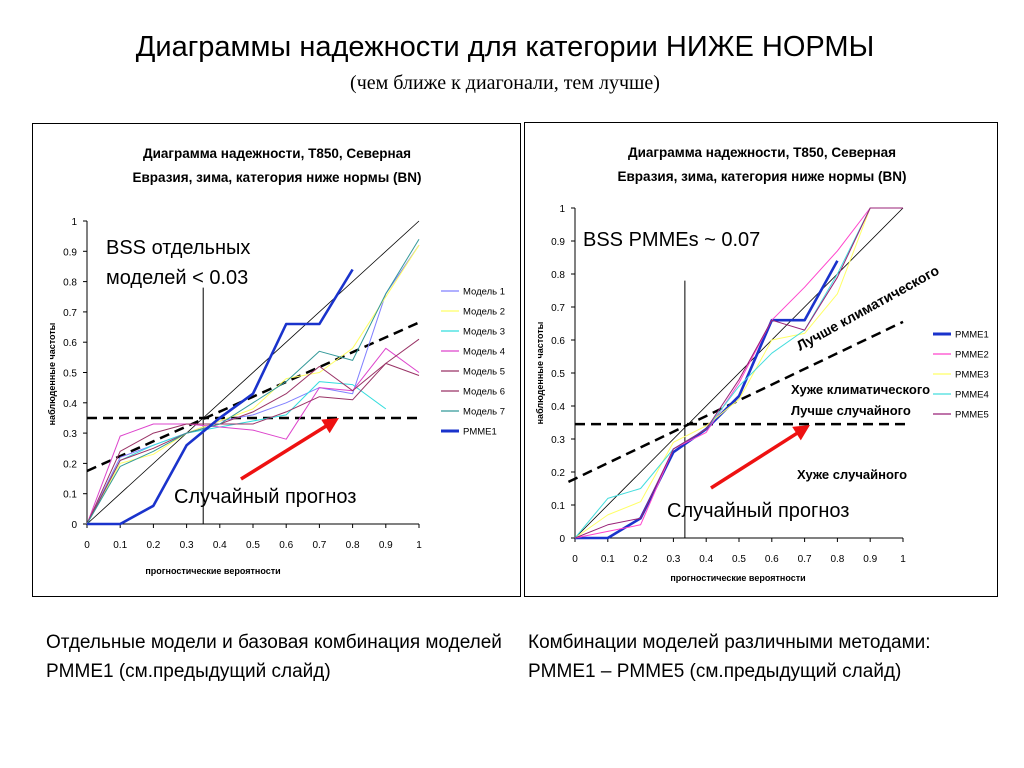  Describe the element at coordinates (505, 83) in the screenshot. I see `slide-subtitle: (чем ближе к диагонали, тем лучше)` at that location.